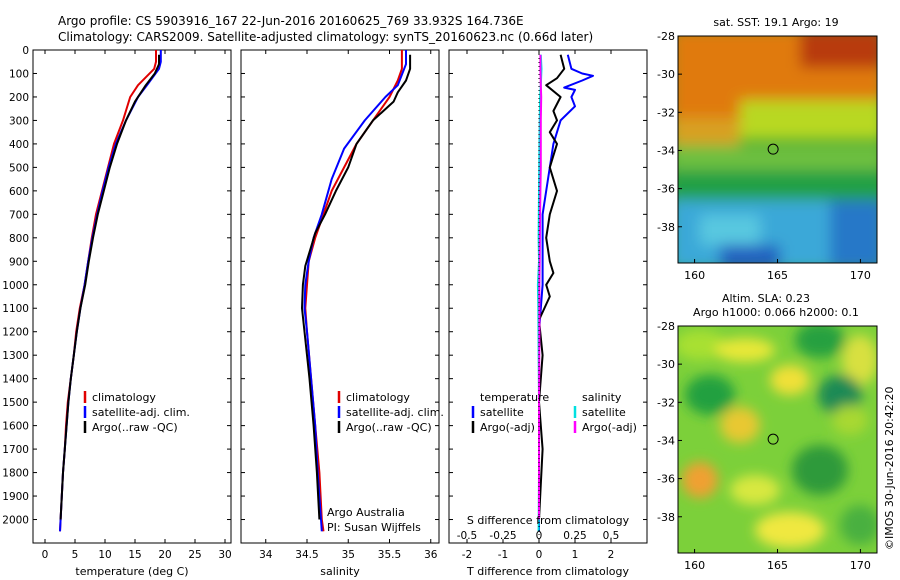 The image size is (900, 580). Describe the element at coordinates (431, 555) in the screenshot. I see `x-tick-label: 36` at that location.